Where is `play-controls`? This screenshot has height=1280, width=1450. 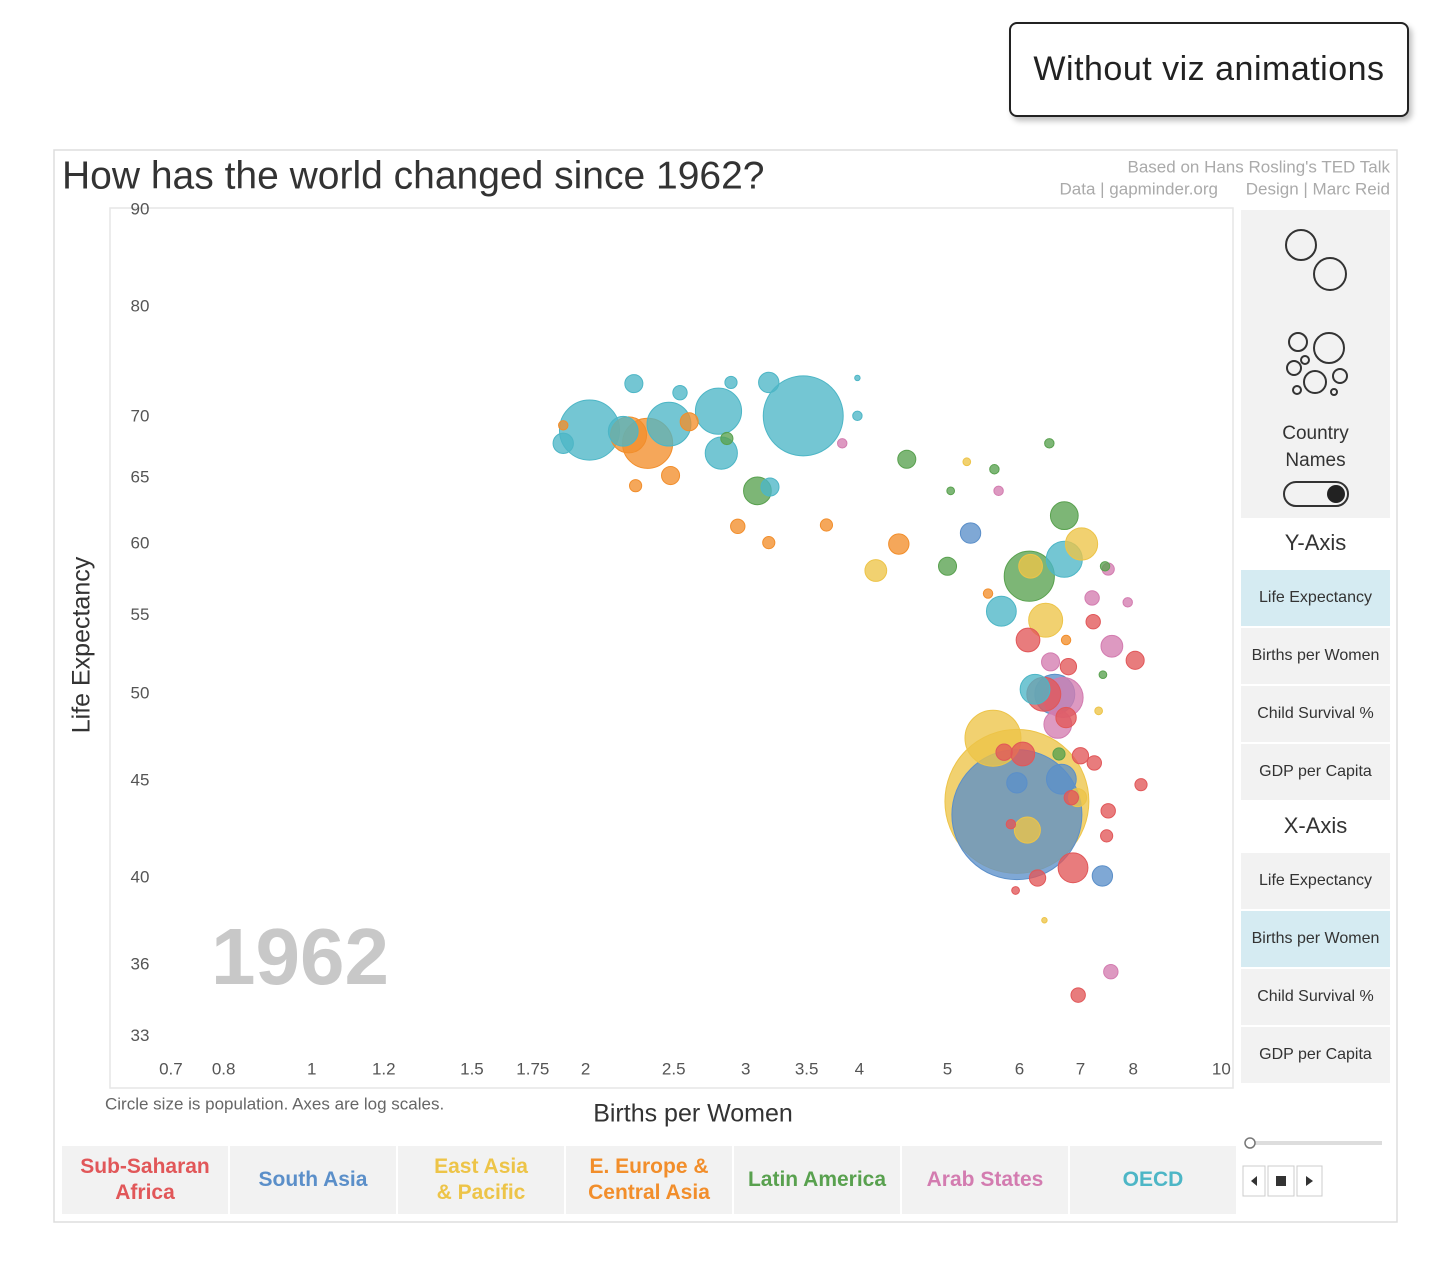 play-controls is located at coordinates (1312, 1167).